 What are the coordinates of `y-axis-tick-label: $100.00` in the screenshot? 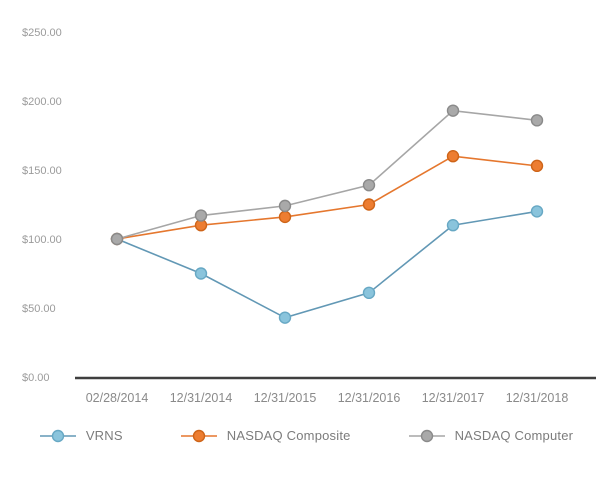 It's located at (42, 240).